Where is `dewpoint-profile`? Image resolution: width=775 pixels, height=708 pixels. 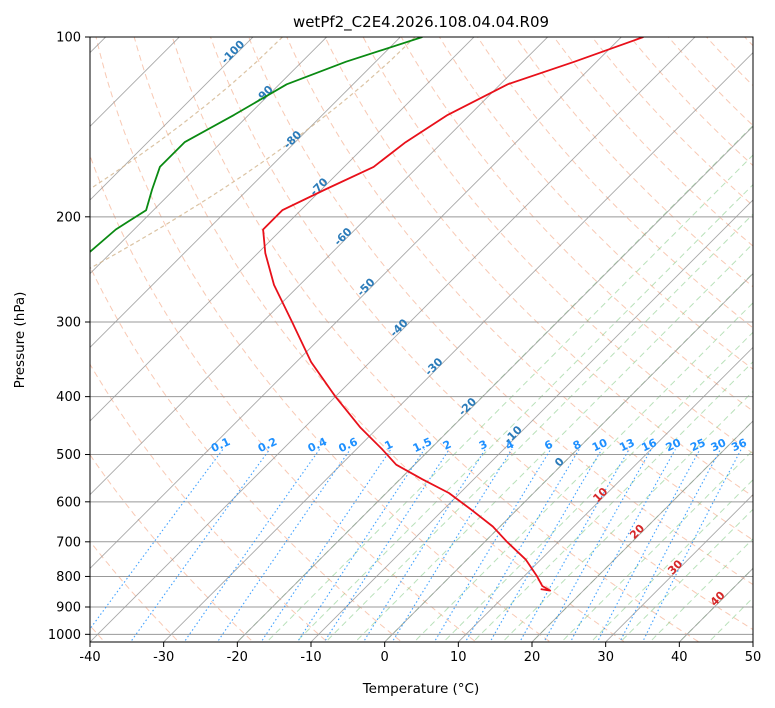
dewpoint-profile is located at coordinates (256, 145).